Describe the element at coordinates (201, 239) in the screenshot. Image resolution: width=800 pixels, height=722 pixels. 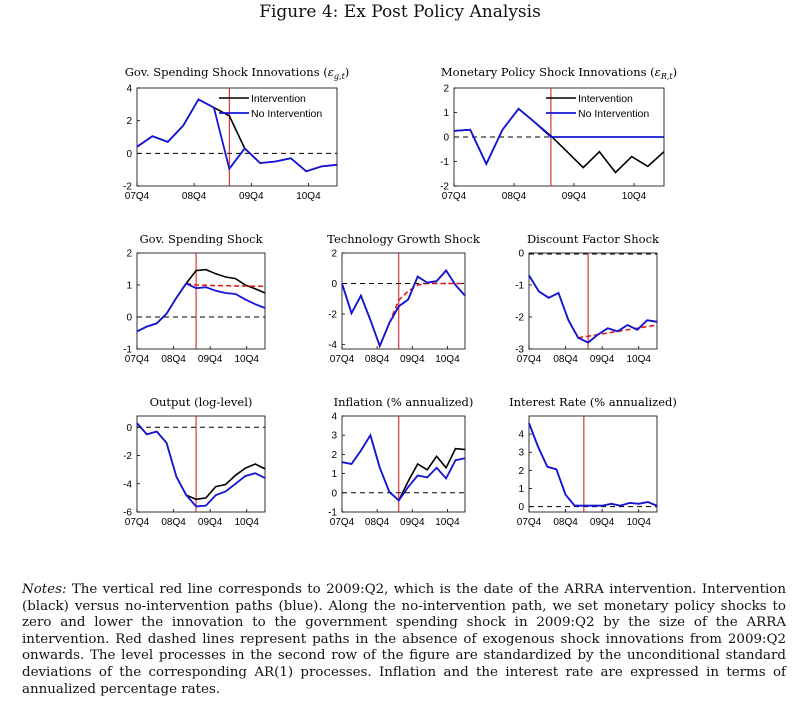
I see `chart-title: Gov. Spending Shock` at that location.